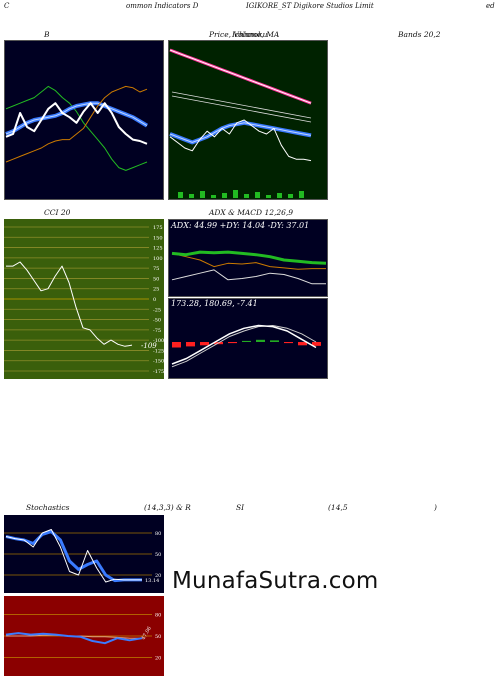 This screenshot has height=680, width=500. I want to click on macd-panel: 173.28, 180.69, -7.41, so click(248, 338).